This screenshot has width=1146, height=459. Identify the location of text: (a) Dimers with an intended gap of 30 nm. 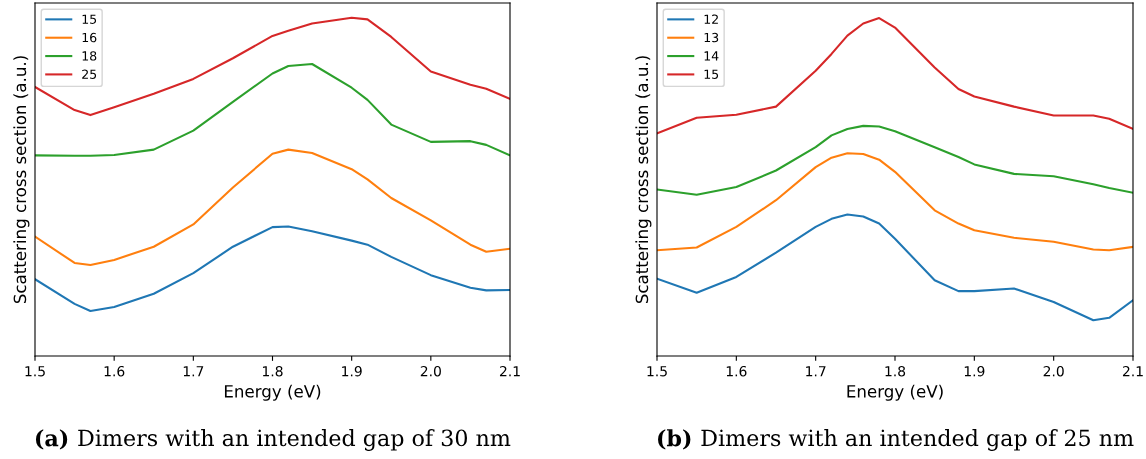
(273, 440).